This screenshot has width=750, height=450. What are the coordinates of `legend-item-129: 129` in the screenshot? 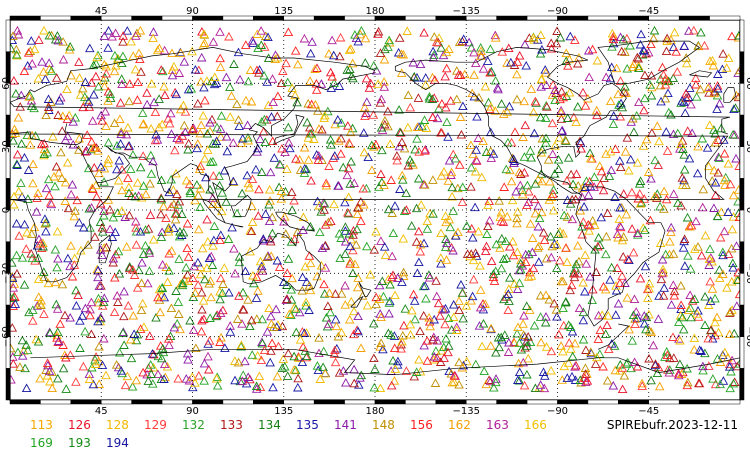 It's located at (155, 425).